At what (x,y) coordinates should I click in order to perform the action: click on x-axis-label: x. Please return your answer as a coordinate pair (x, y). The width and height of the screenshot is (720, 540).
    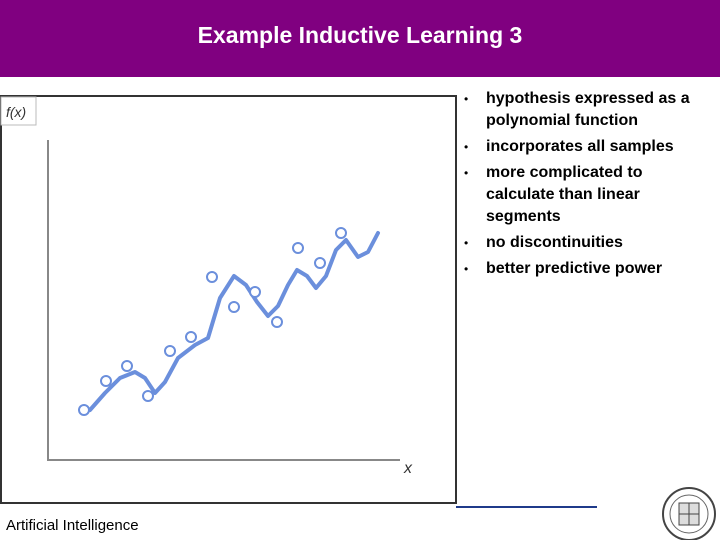
    Looking at the image, I should click on (408, 468).